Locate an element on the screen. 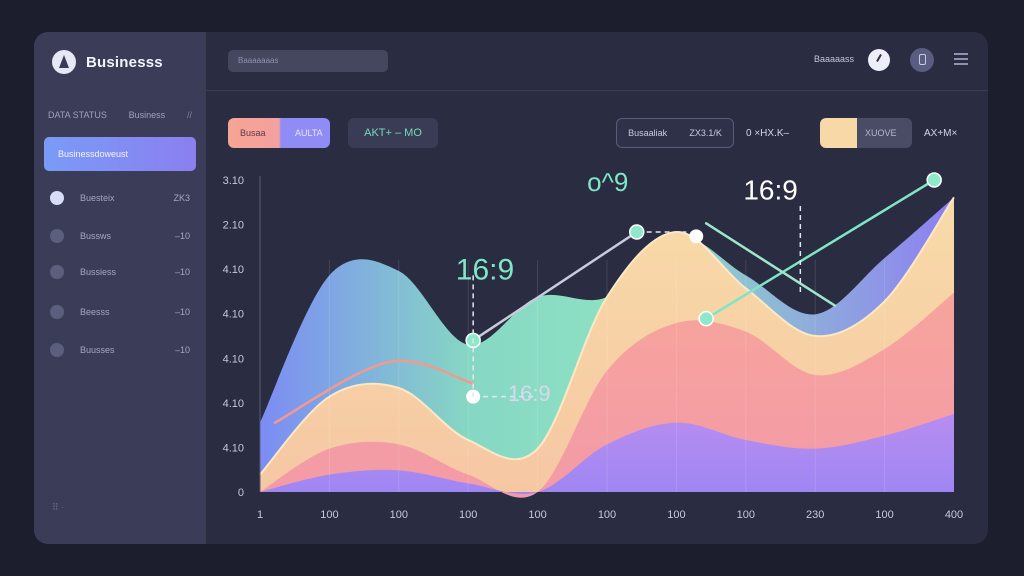 The height and width of the screenshot is (576, 1024). sidebar-item: Bussws –10 is located at coordinates (120, 236).